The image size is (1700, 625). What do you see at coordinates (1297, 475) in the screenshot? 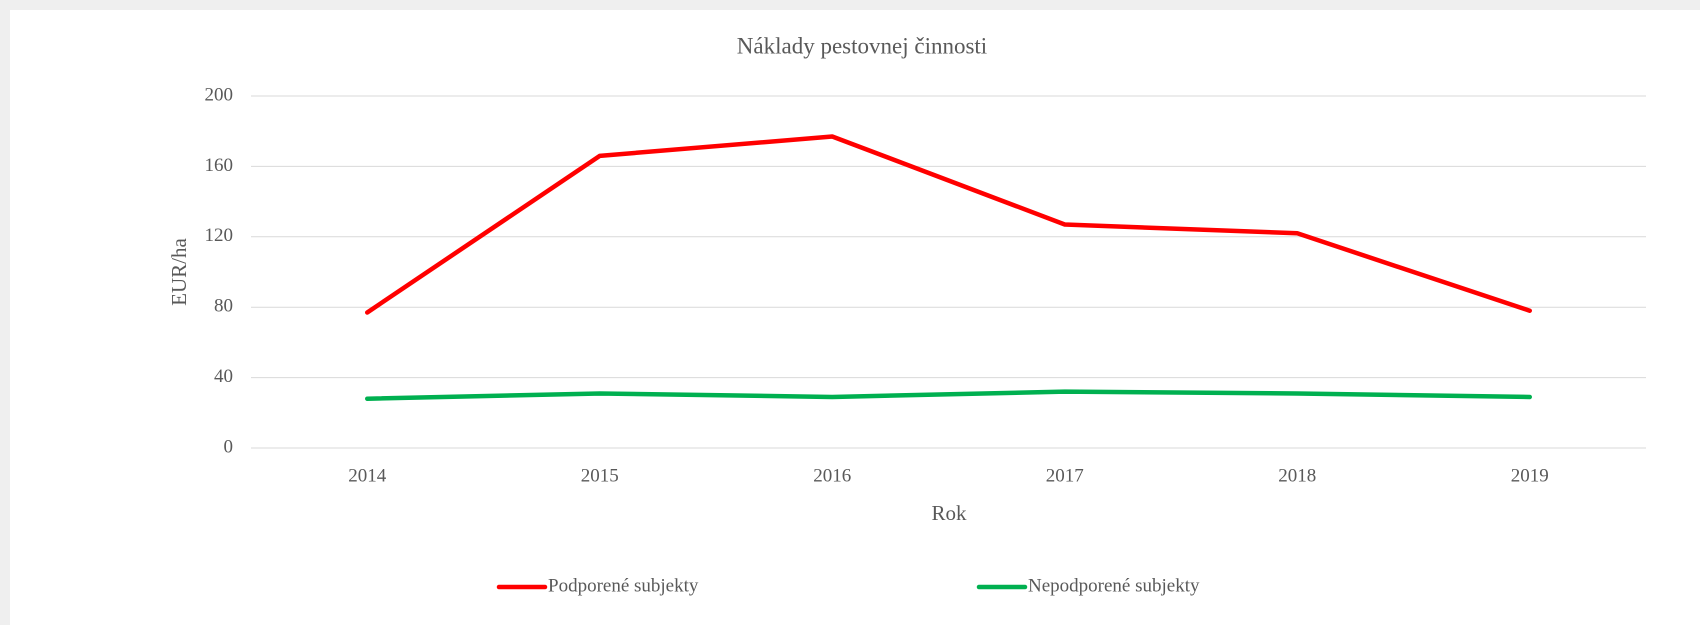
I see `x-tick-label: 2018` at bounding box center [1297, 475].